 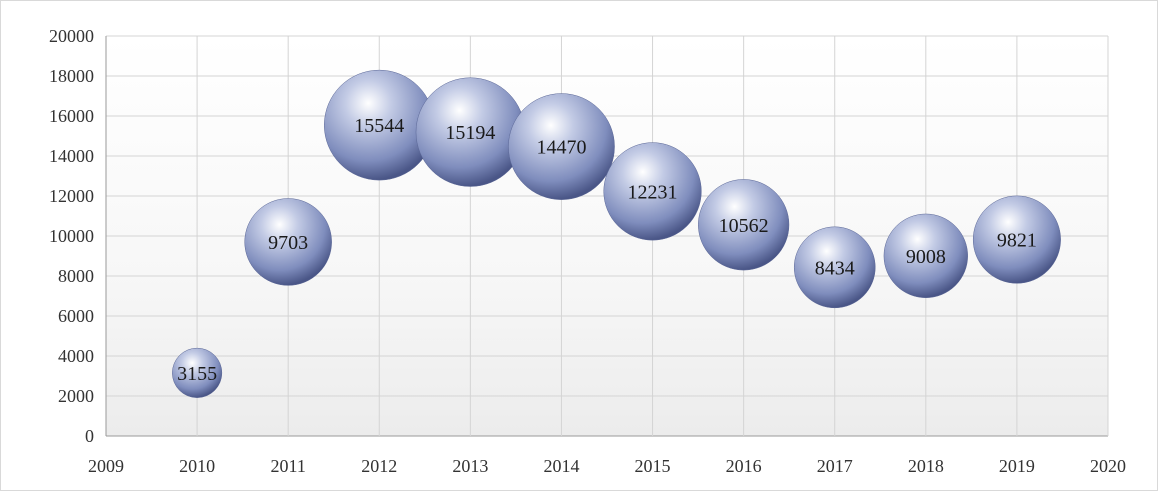 What do you see at coordinates (1017, 466) in the screenshot?
I see `x-tick-label: 2019` at bounding box center [1017, 466].